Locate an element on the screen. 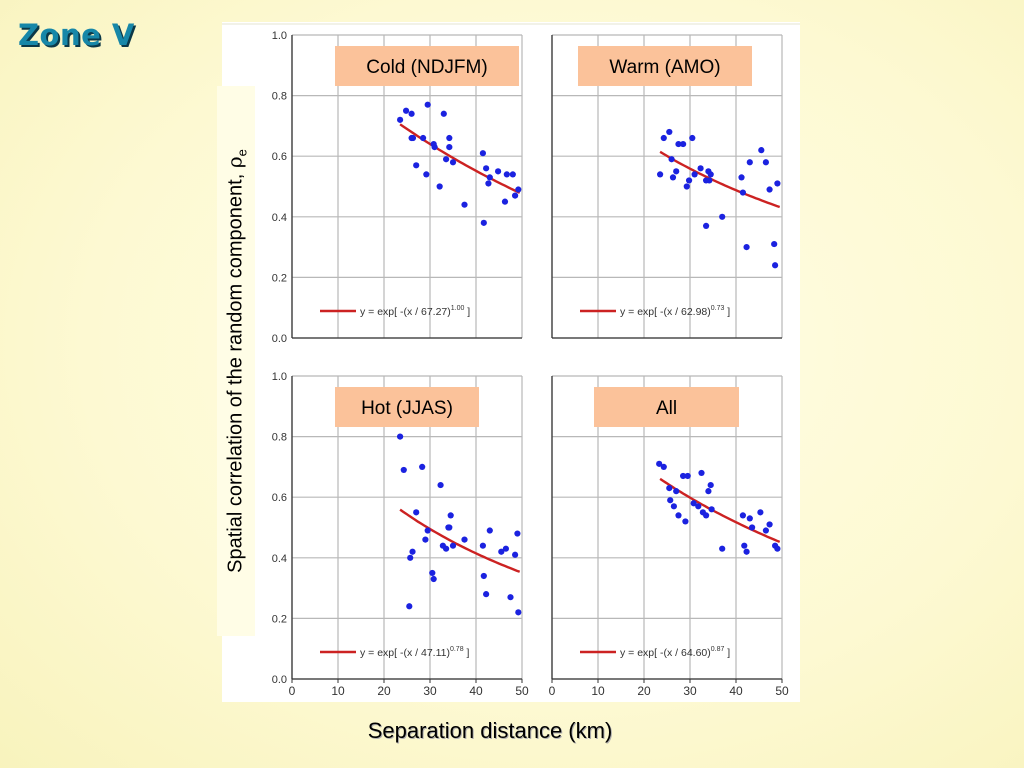 The height and width of the screenshot is (768, 1024). legend-exponent: 0.73 is located at coordinates (718, 308).